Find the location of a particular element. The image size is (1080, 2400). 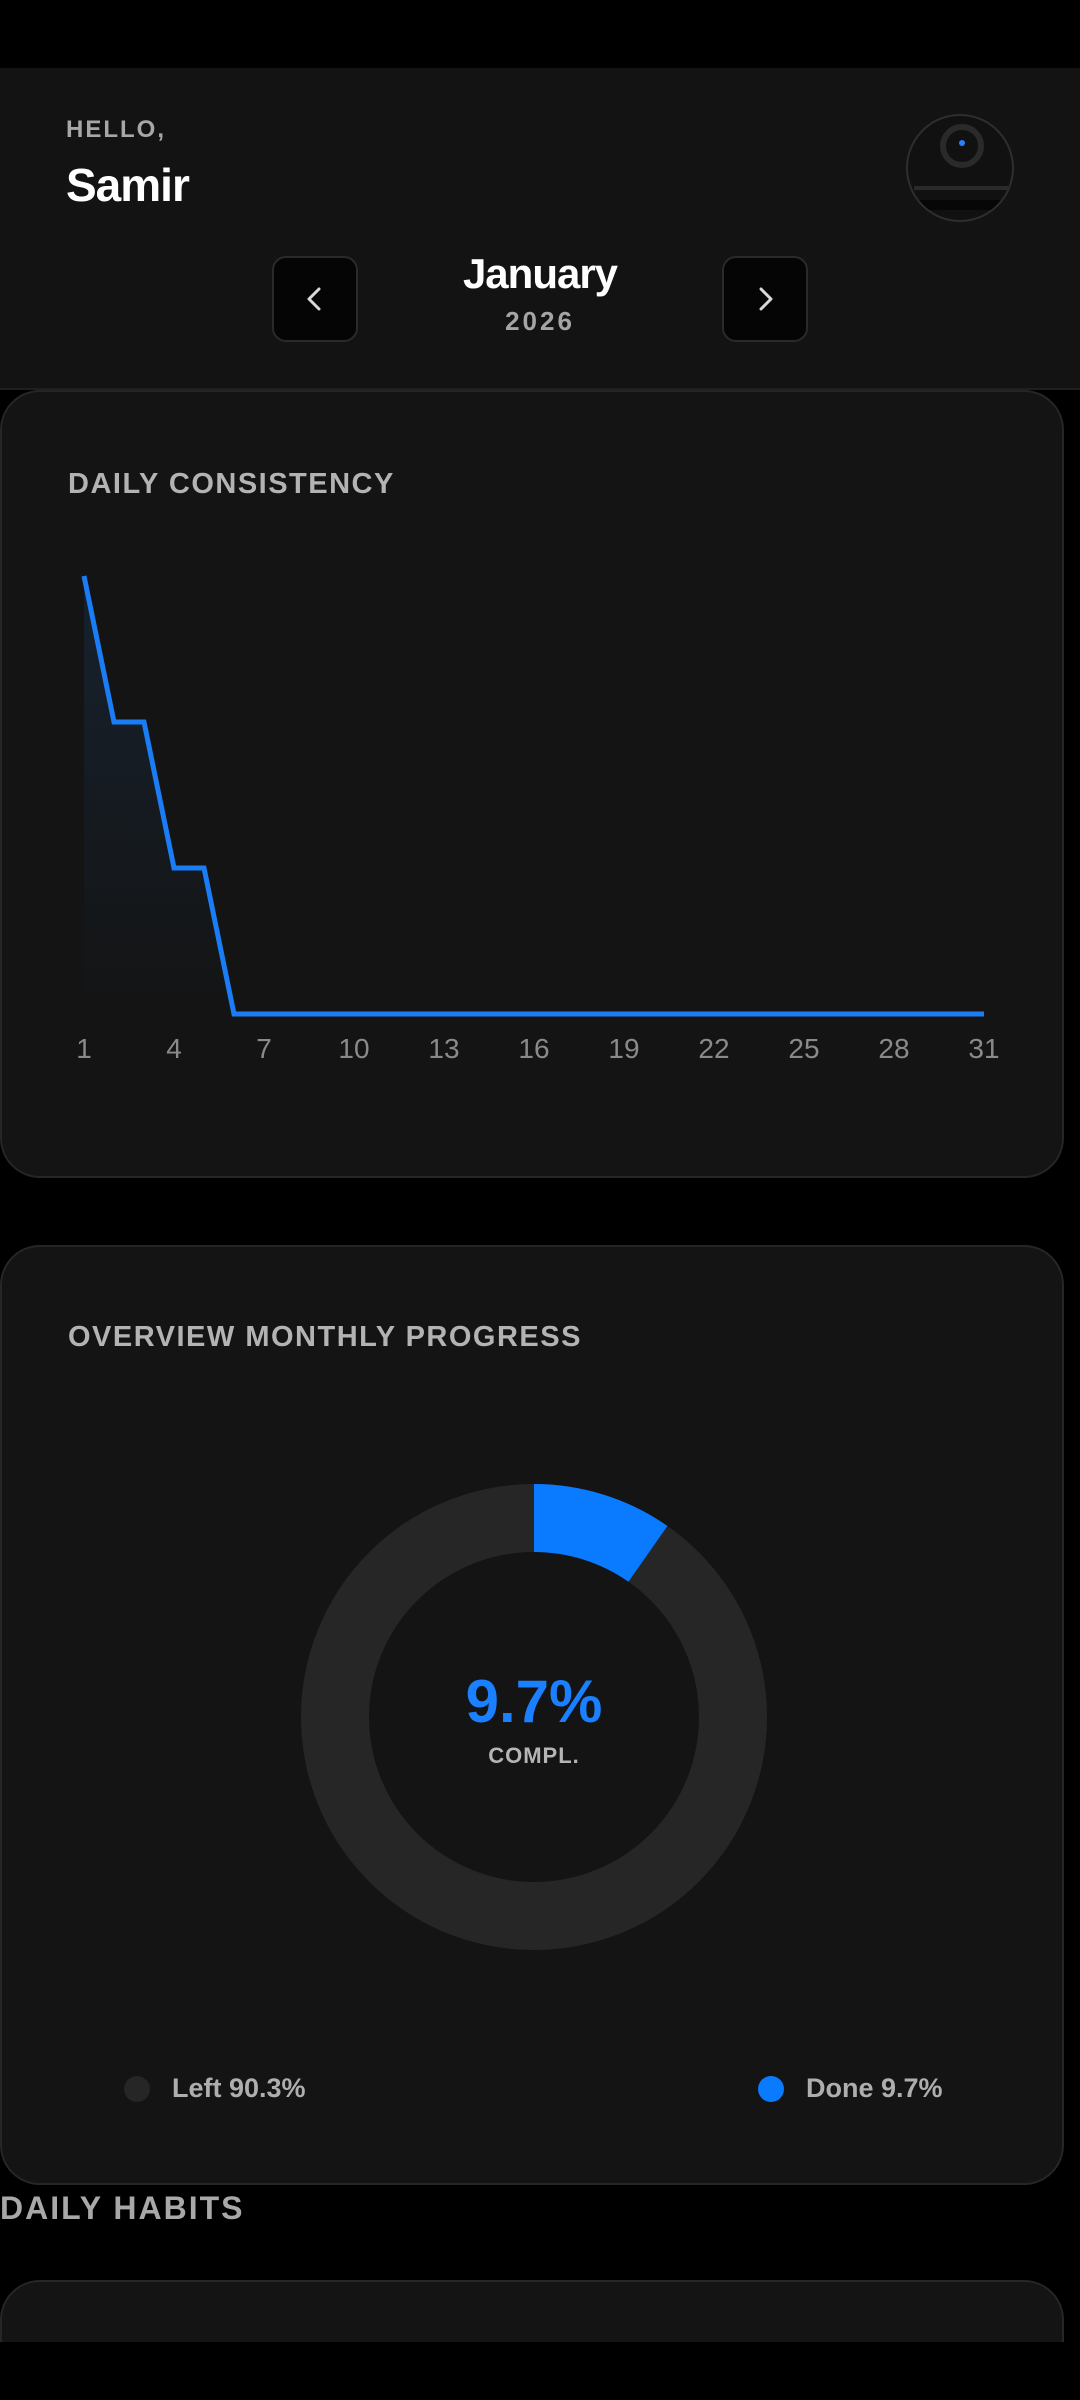

x-tick-label: 28 is located at coordinates (893, 1048).